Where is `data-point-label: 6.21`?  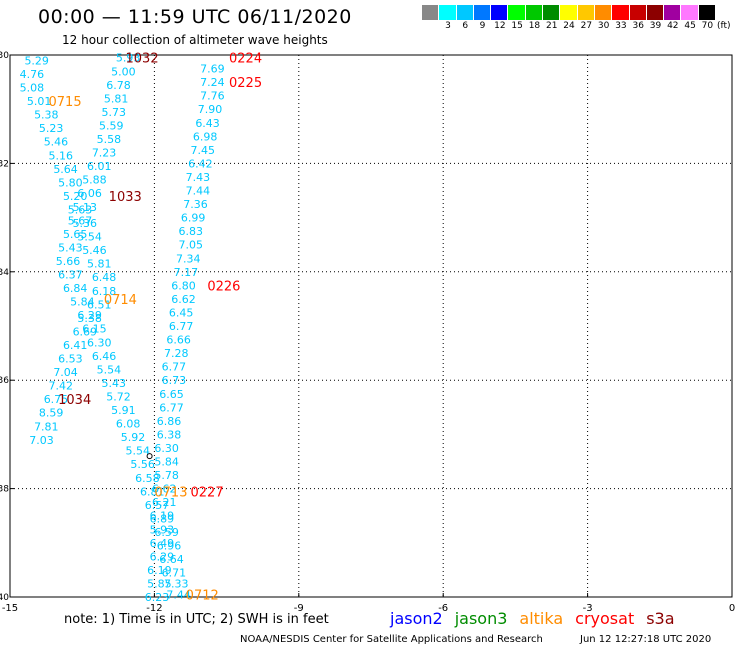
data-point-label: 6.21 is located at coordinates (164, 502).